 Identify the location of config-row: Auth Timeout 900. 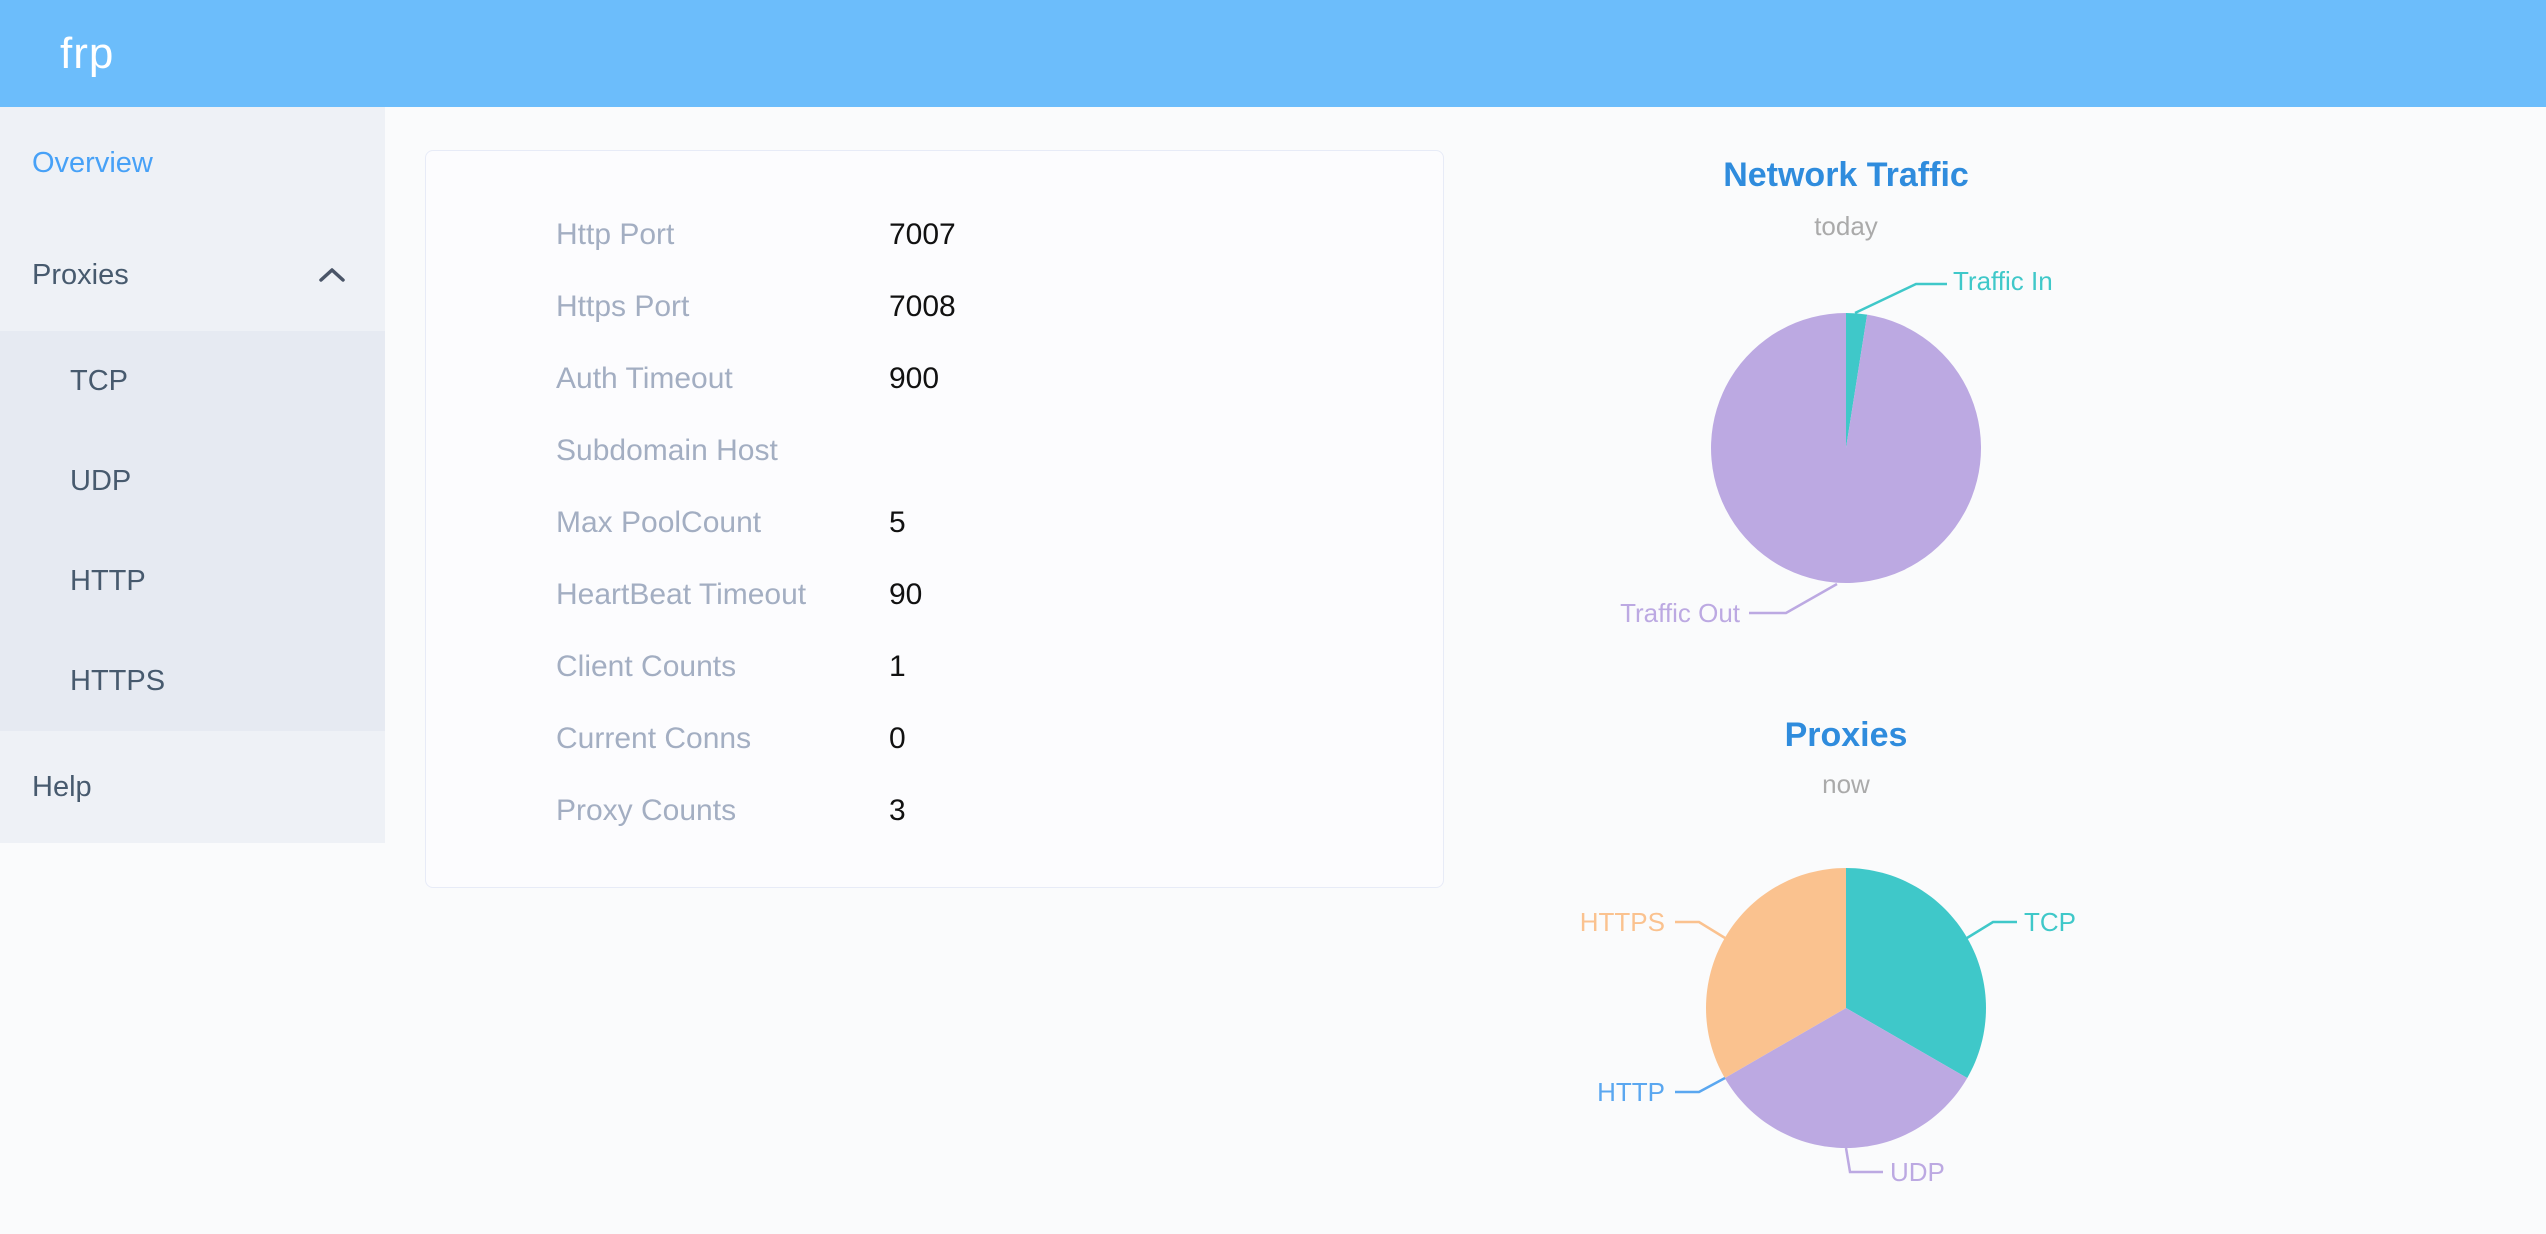
(934, 379).